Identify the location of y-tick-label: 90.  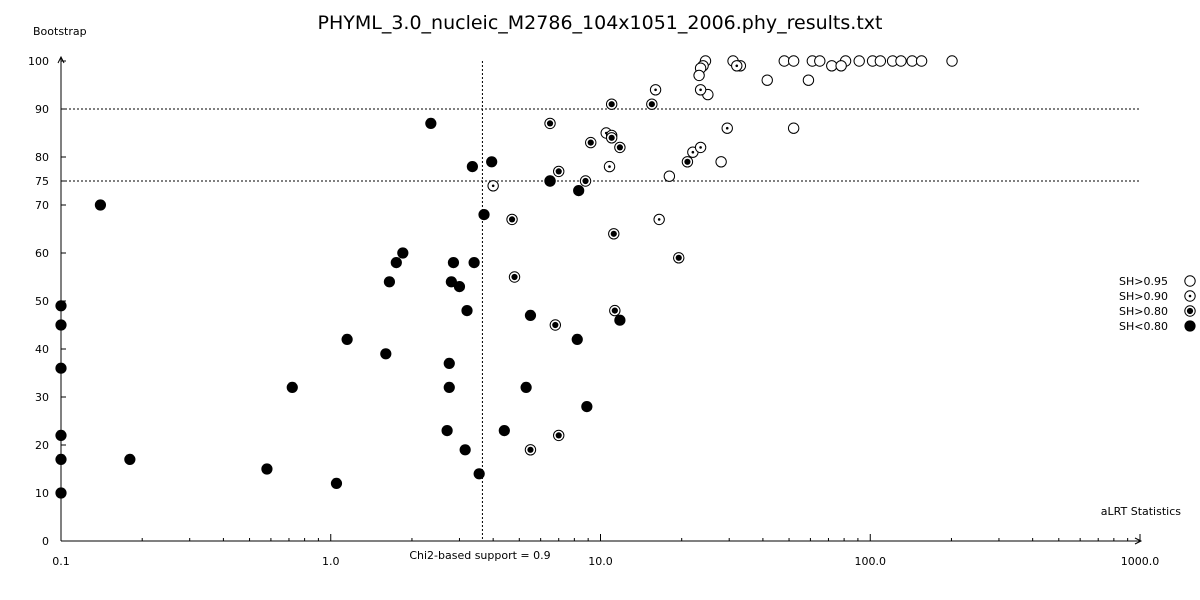
(42, 109).